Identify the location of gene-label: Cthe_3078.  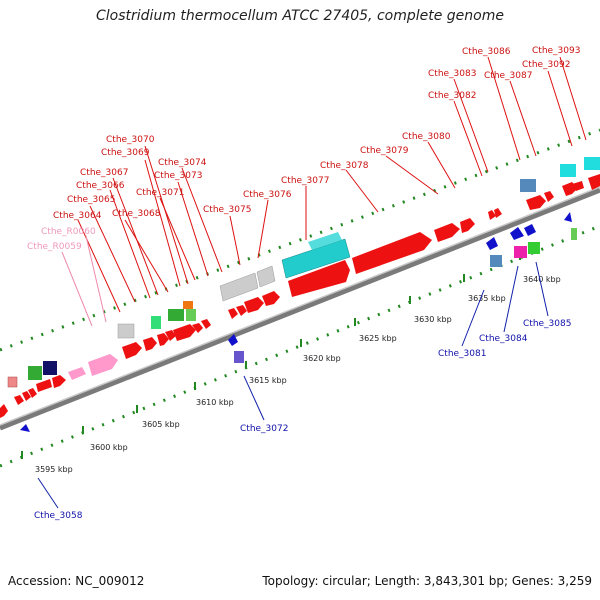
(344, 166).